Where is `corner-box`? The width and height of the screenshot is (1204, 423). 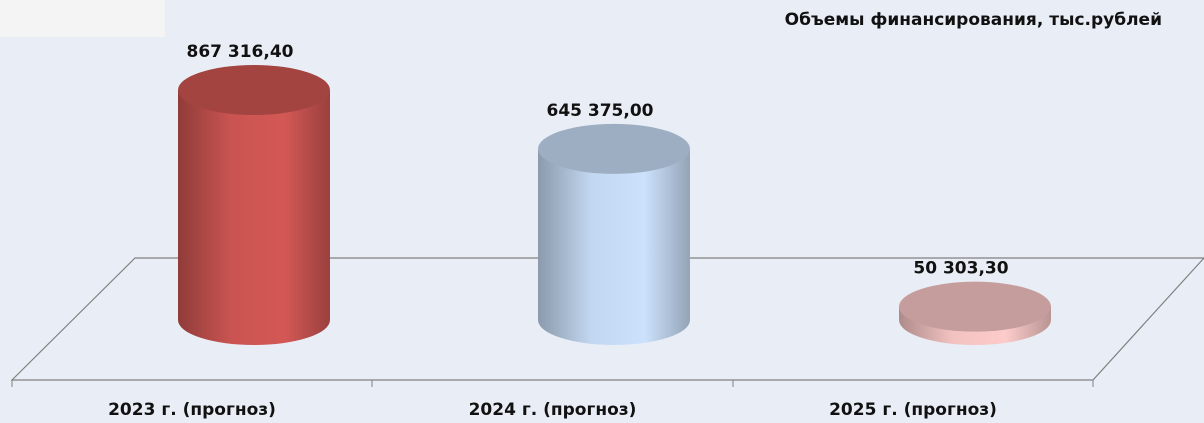 corner-box is located at coordinates (82, 18).